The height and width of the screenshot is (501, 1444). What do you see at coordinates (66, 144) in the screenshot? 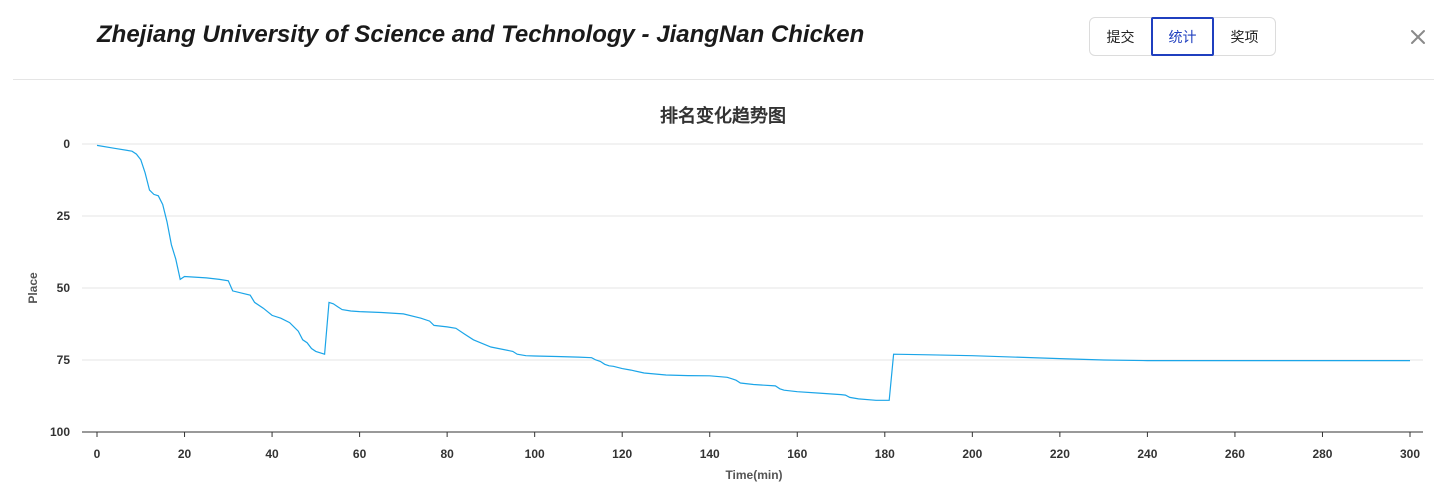
I see `y-tick-label: 0` at bounding box center [66, 144].